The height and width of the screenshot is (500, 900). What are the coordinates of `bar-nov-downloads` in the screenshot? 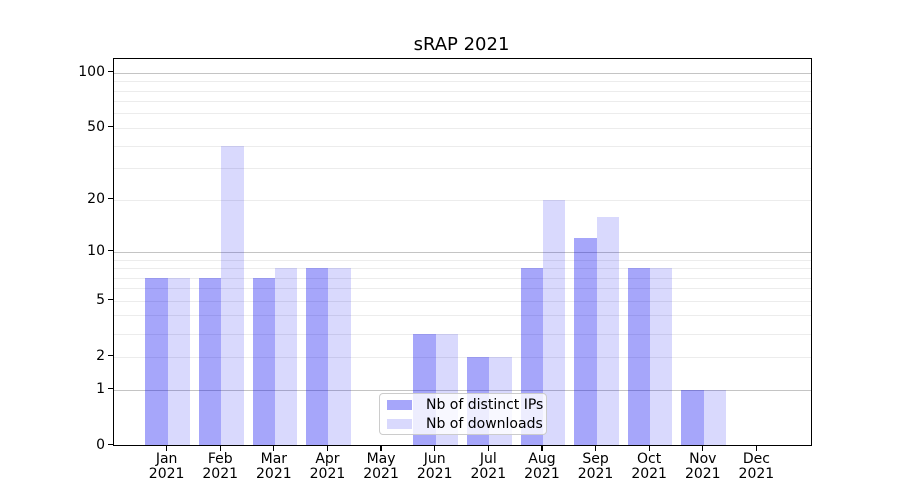 It's located at (715, 417).